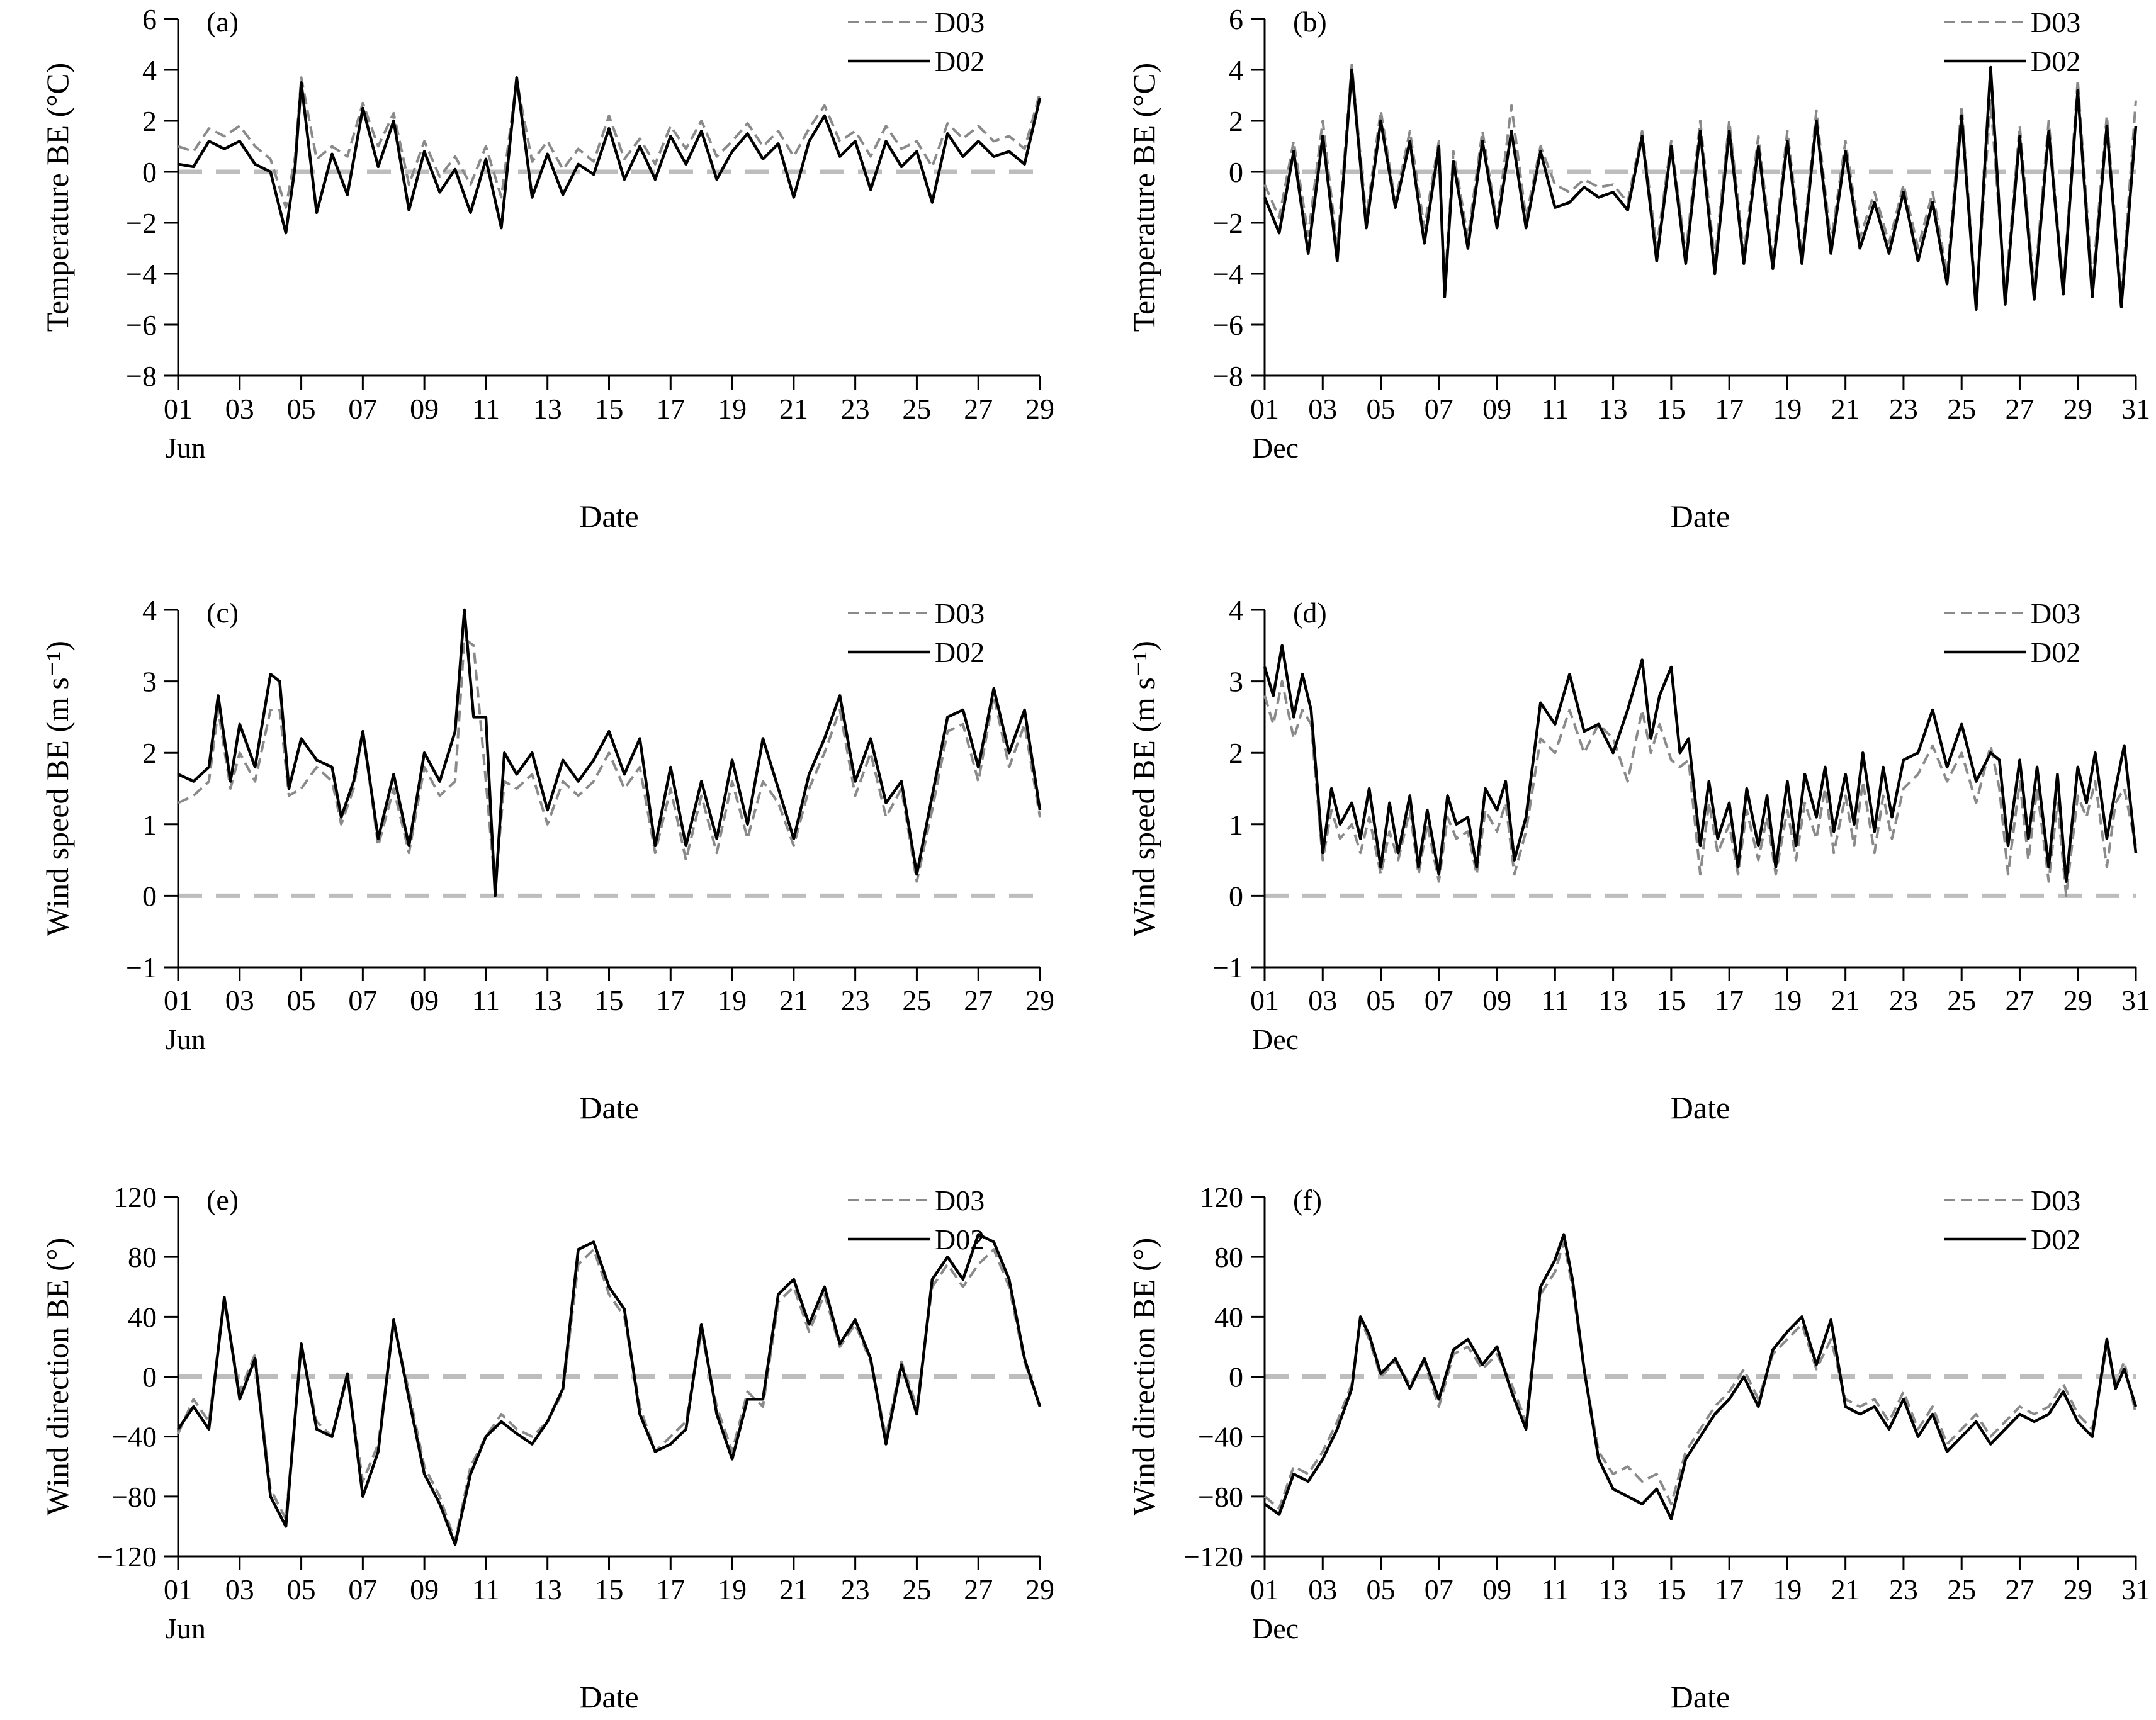  I want to click on y-tick-label: −2, so click(1227, 223).